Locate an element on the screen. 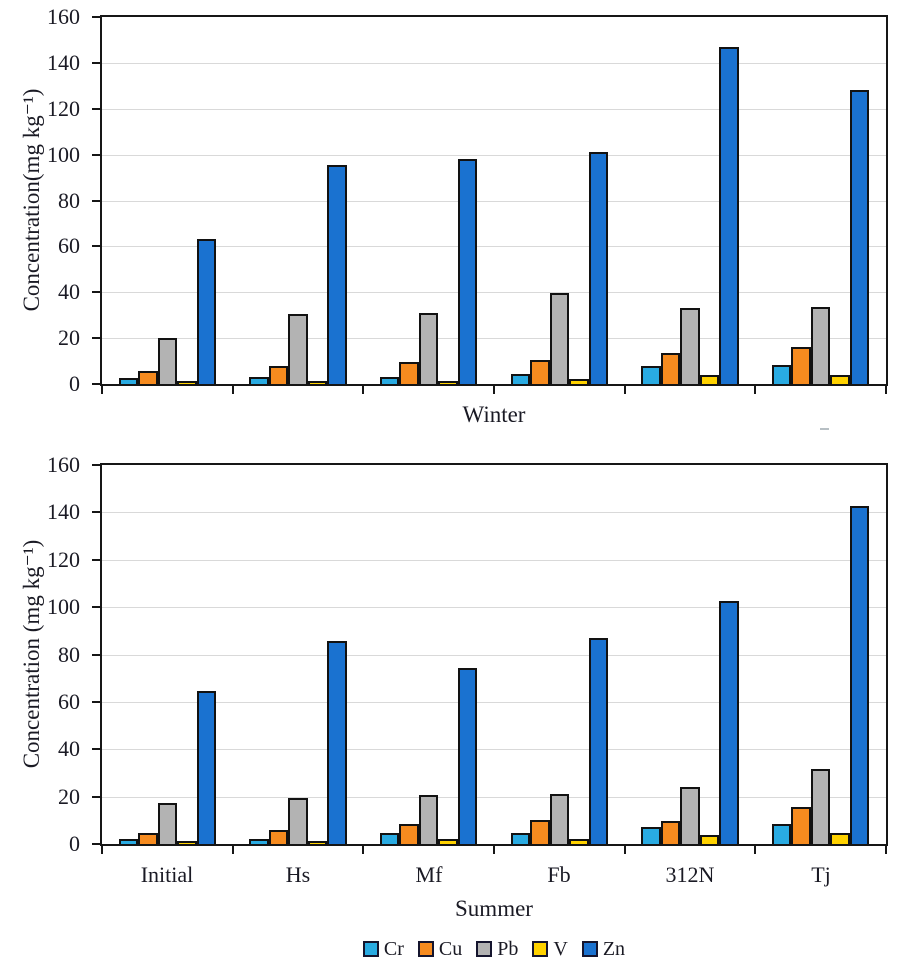  bottom-y-axis-tick-label: 80 is located at coordinates (69, 654).